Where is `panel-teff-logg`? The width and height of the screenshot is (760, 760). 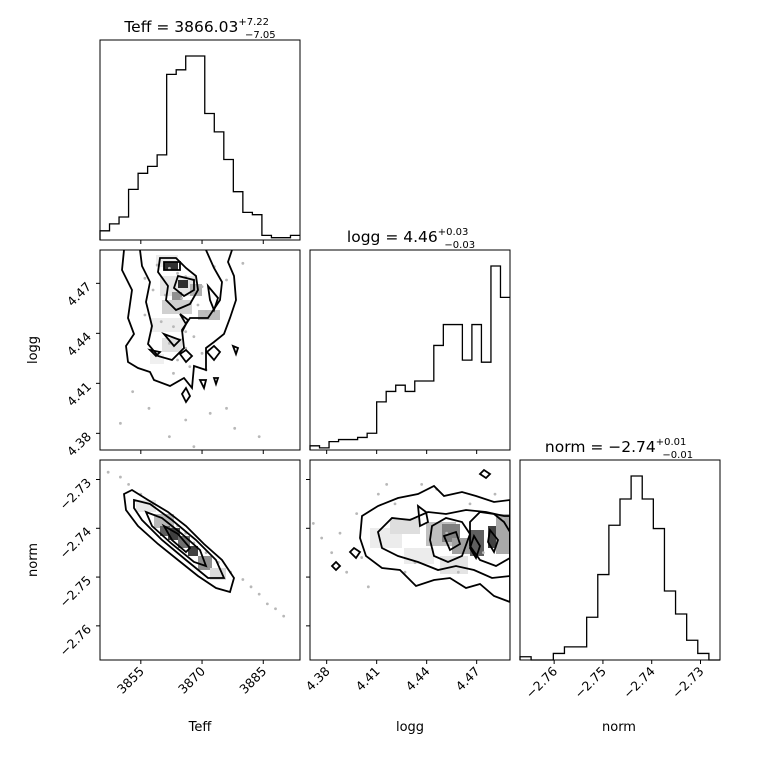 panel-teff-logg is located at coordinates (198, 351).